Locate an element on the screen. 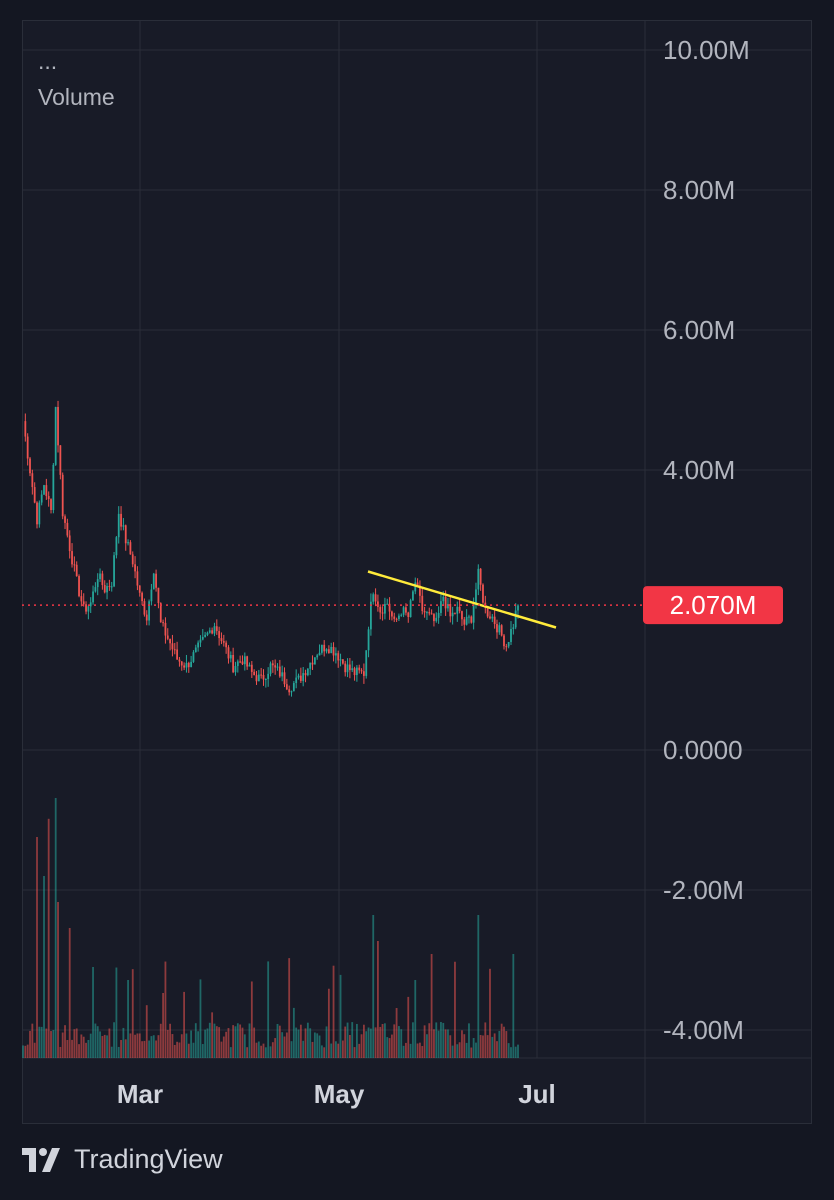  y-tick-label: 10.00M is located at coordinates (706, 50).